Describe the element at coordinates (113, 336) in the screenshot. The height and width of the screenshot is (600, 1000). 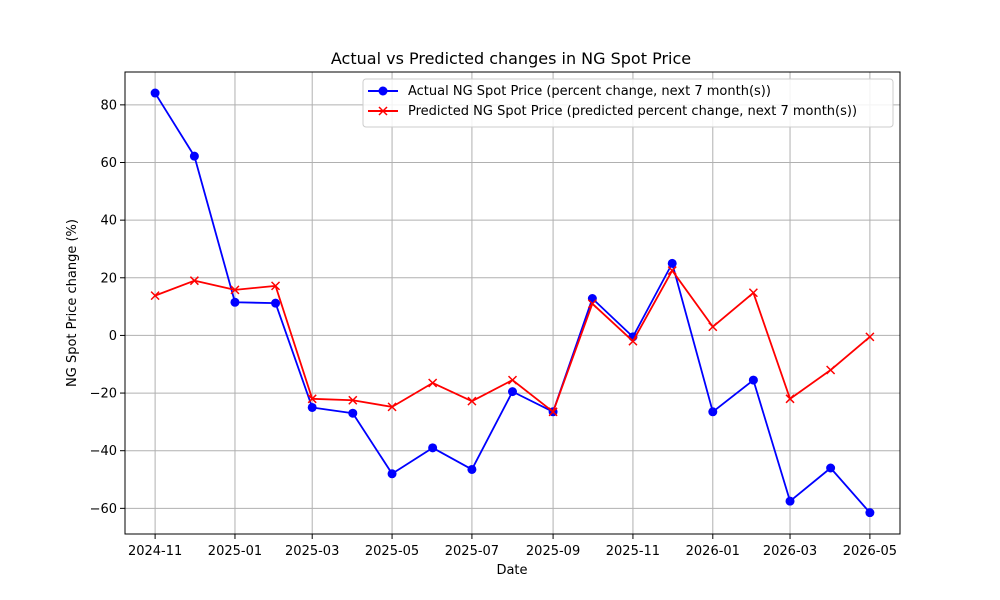
I see `y-tick-label: 0` at that location.